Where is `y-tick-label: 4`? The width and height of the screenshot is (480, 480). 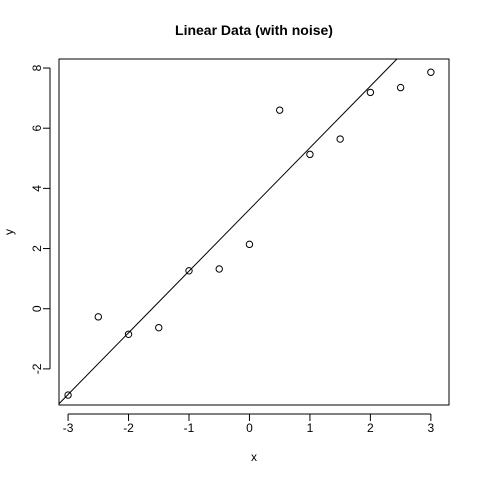
y-tick-label: 4 is located at coordinates (37, 188).